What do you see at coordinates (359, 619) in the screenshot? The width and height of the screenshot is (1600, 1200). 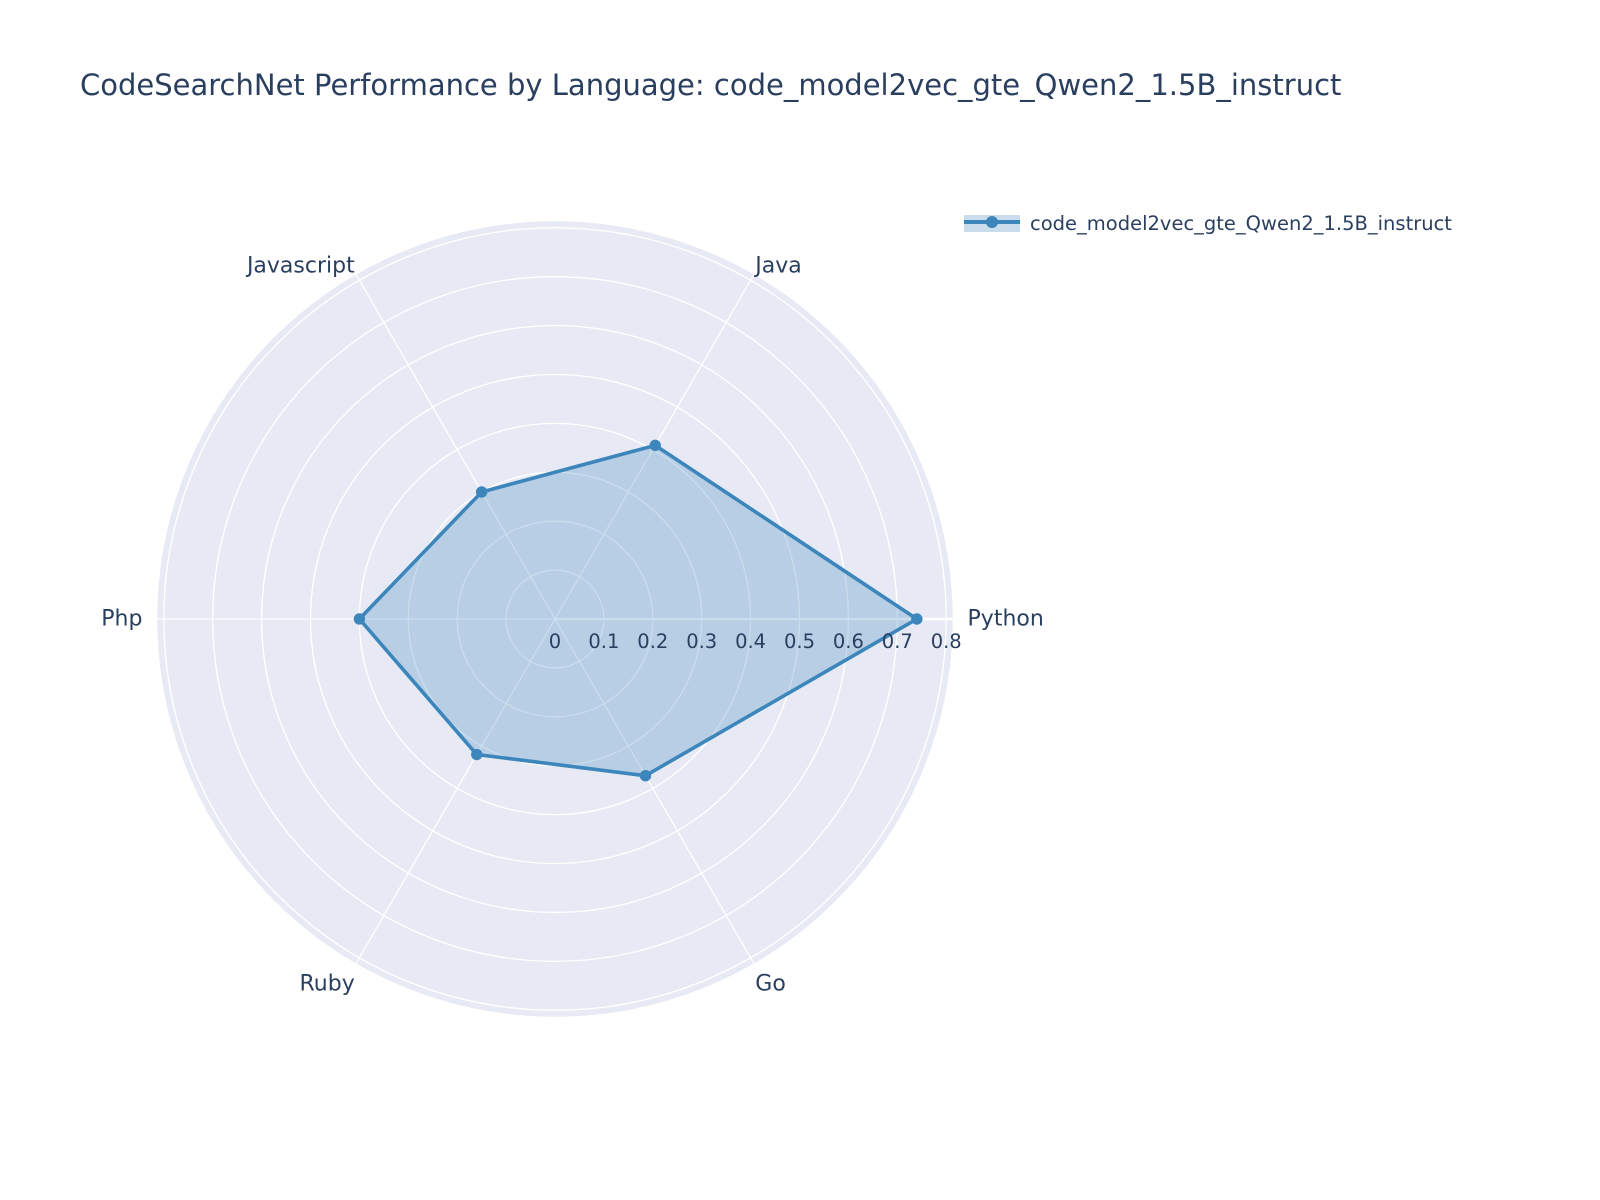 I see `data-point-php` at bounding box center [359, 619].